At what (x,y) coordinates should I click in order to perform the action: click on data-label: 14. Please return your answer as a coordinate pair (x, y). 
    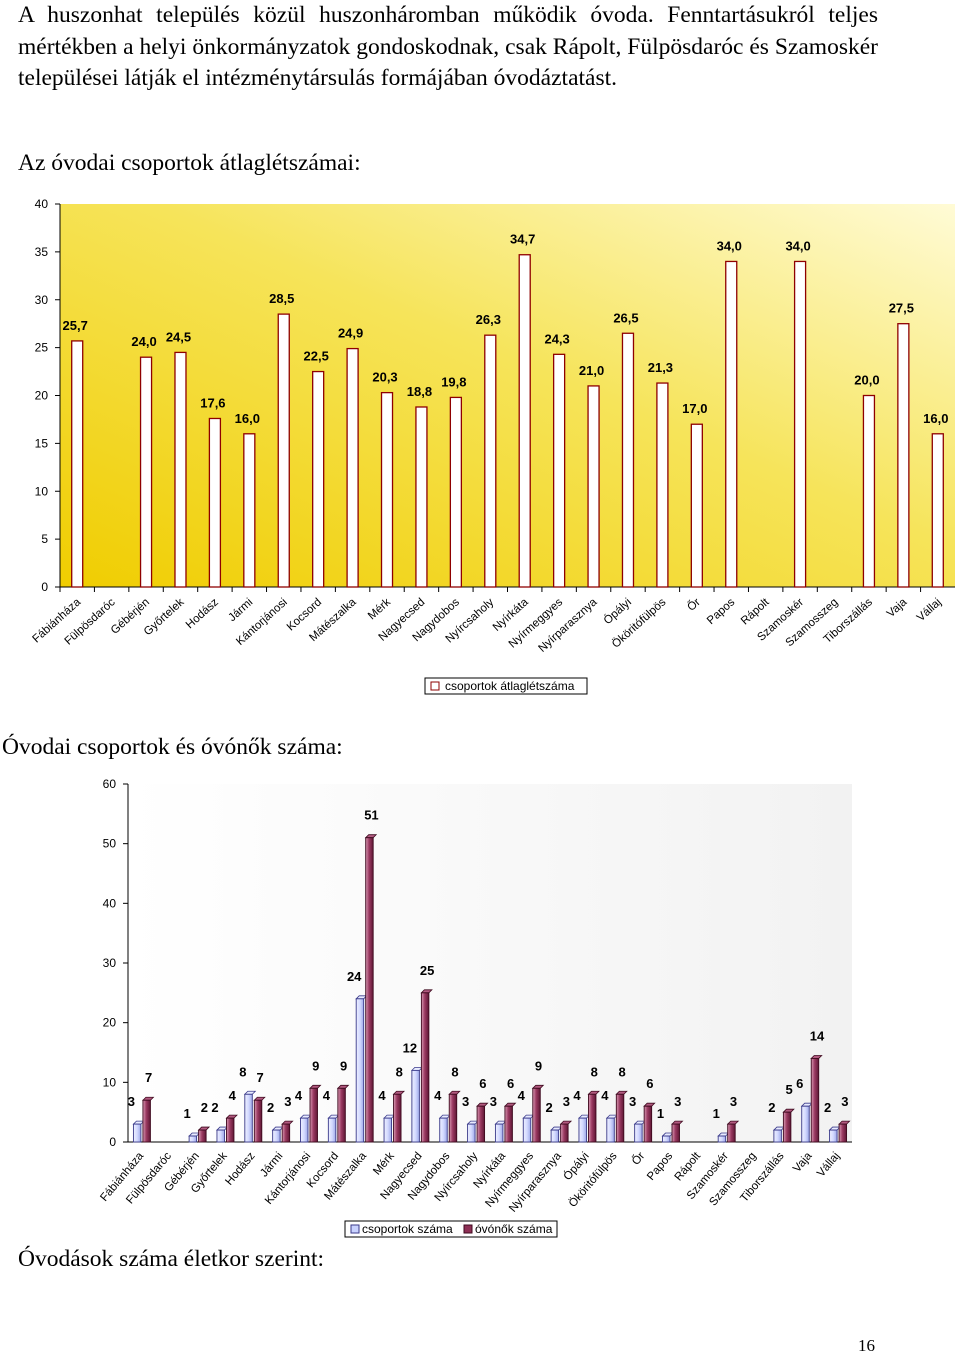
    Looking at the image, I should click on (817, 1035).